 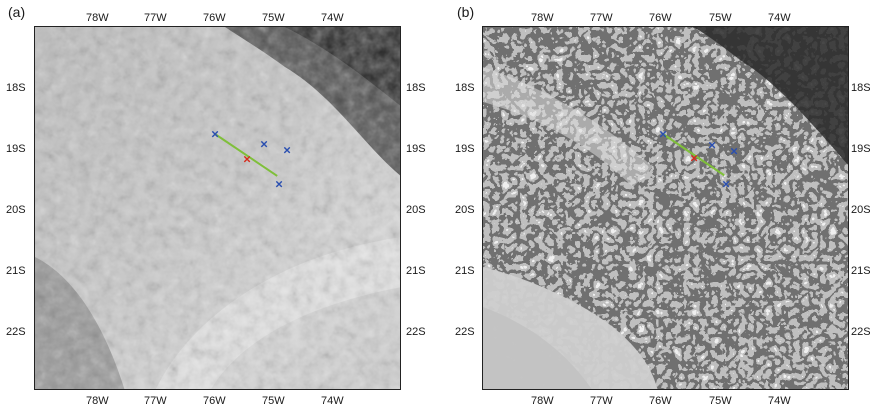 What do you see at coordinates (416, 149) in the screenshot?
I see `right-lat-tick-19s: 19S` at bounding box center [416, 149].